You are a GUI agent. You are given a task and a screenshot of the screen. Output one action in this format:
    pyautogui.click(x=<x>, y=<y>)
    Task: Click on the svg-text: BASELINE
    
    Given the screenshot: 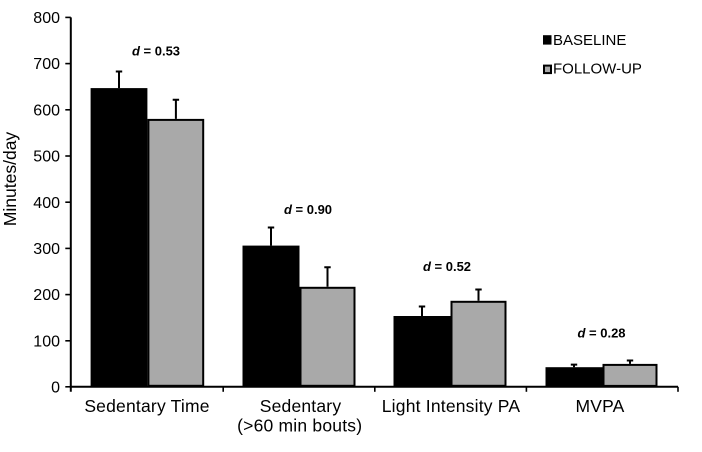 What is the action you would take?
    pyautogui.click(x=589, y=40)
    